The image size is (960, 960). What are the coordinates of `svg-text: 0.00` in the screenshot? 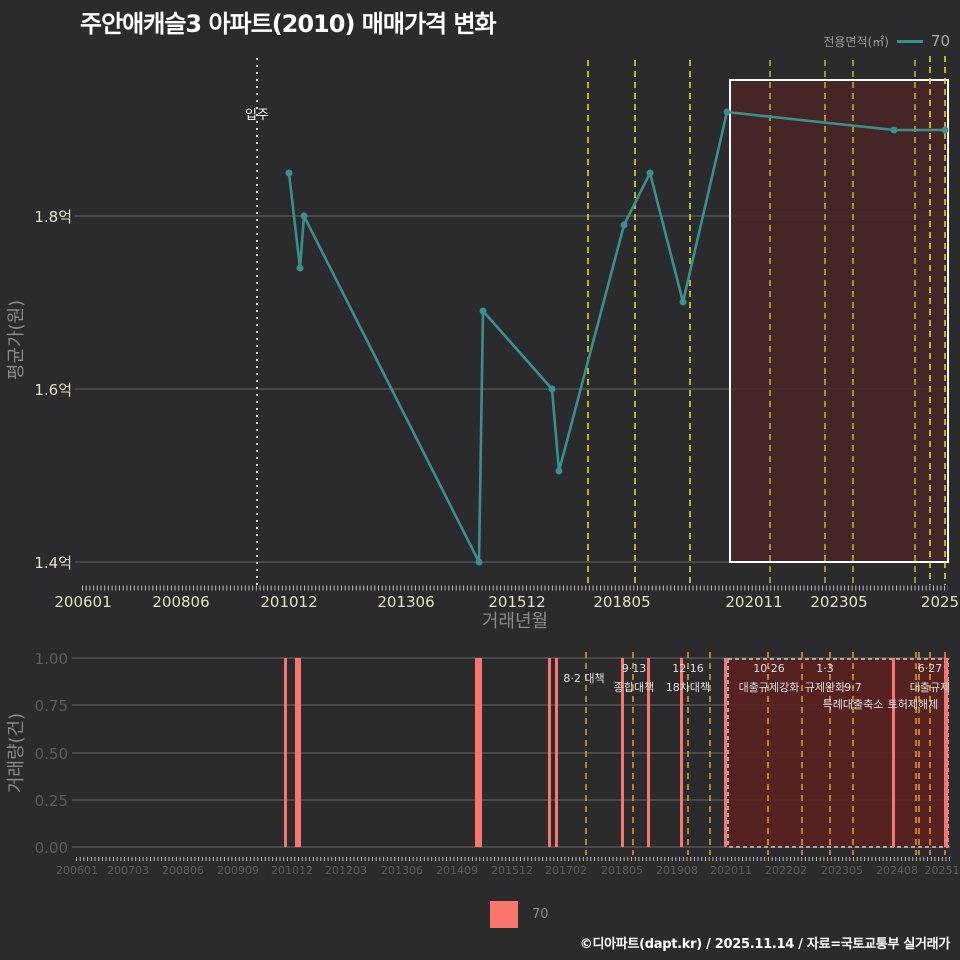 It's located at (51, 848).